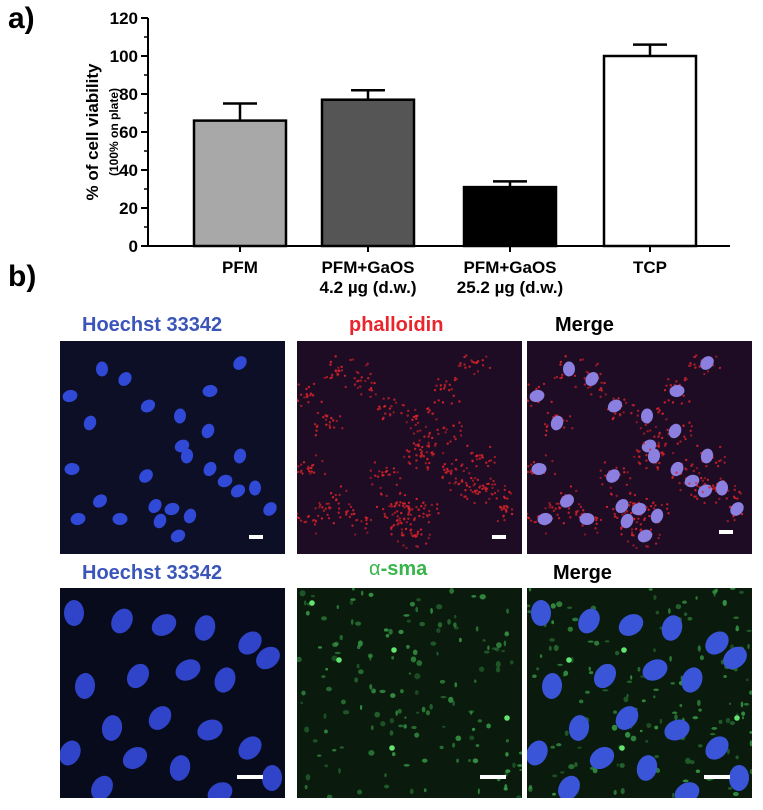 The width and height of the screenshot is (763, 810). I want to click on y-tick-label: 100, so click(124, 56).